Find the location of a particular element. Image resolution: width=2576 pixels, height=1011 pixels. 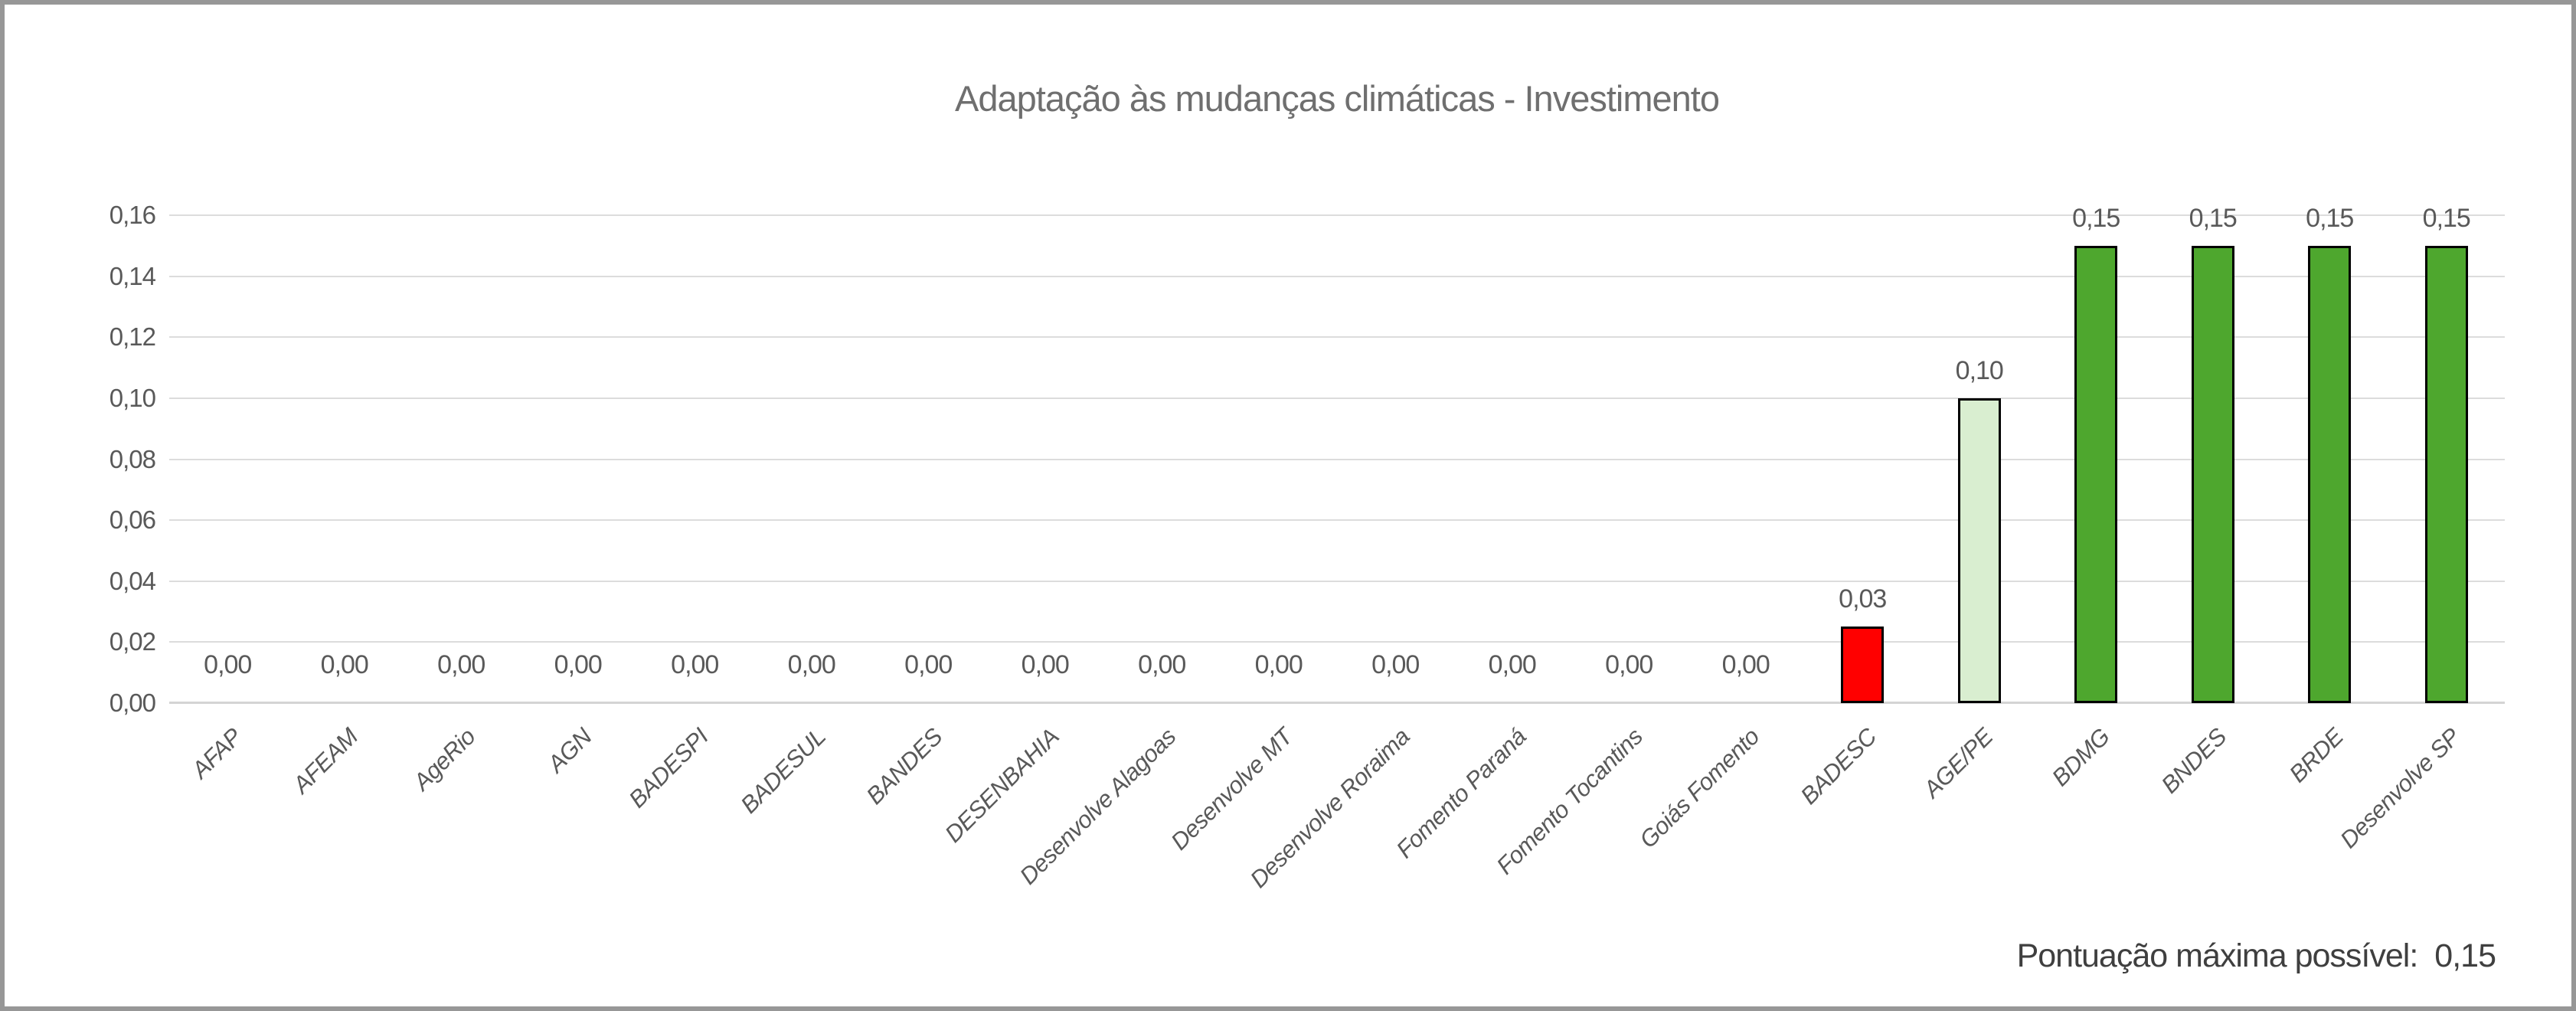

category-slot: 0,10 AGE/PE is located at coordinates (1978, 509).